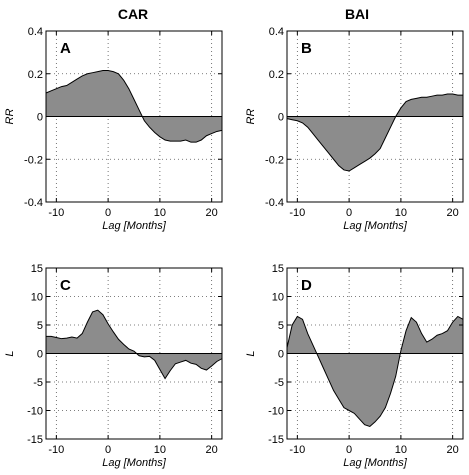 The height and width of the screenshot is (475, 469). What do you see at coordinates (108, 450) in the screenshot?
I see `x-tick-label: 0` at bounding box center [108, 450].